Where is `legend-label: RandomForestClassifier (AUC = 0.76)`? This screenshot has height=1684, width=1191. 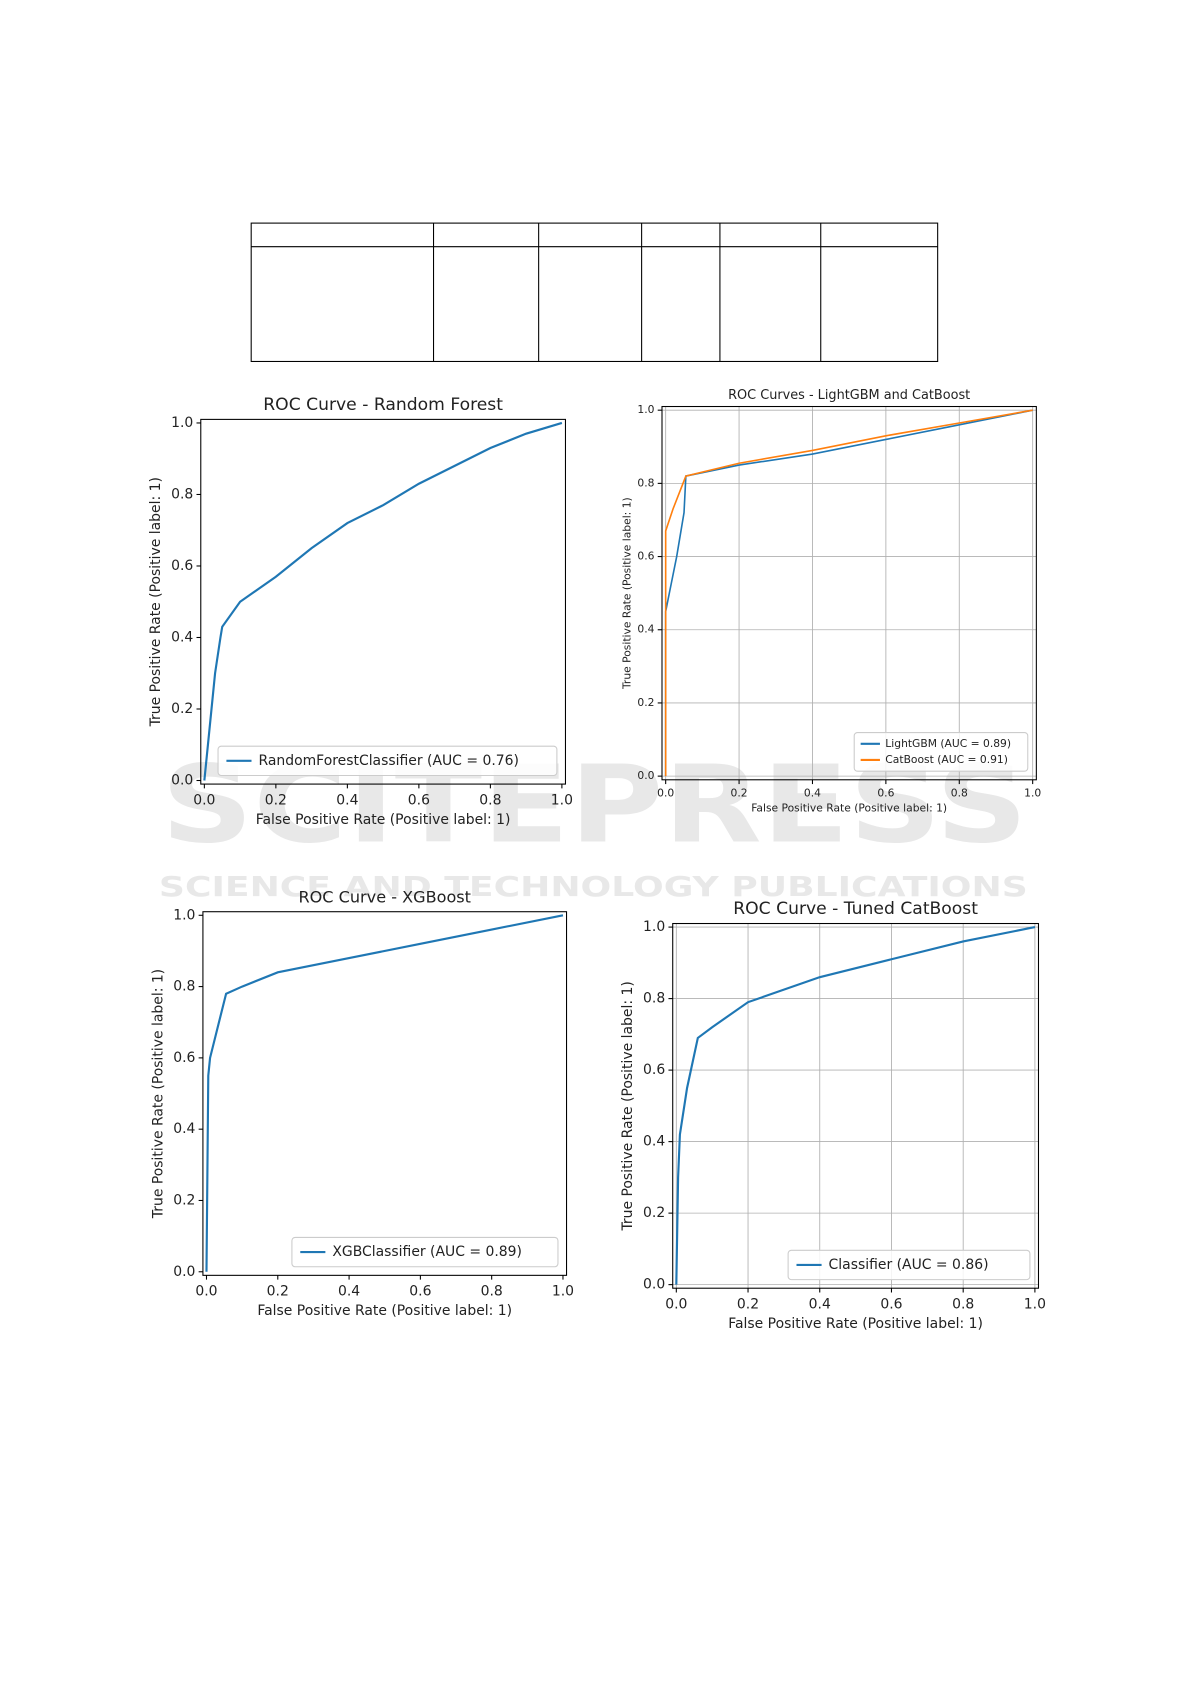
legend-label: RandomForestClassifier (AUC = 0.76) is located at coordinates (388, 761).